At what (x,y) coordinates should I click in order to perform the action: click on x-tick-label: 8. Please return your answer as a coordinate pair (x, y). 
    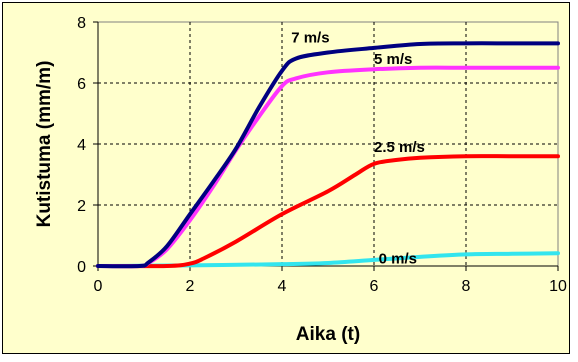
    Looking at the image, I should click on (466, 286).